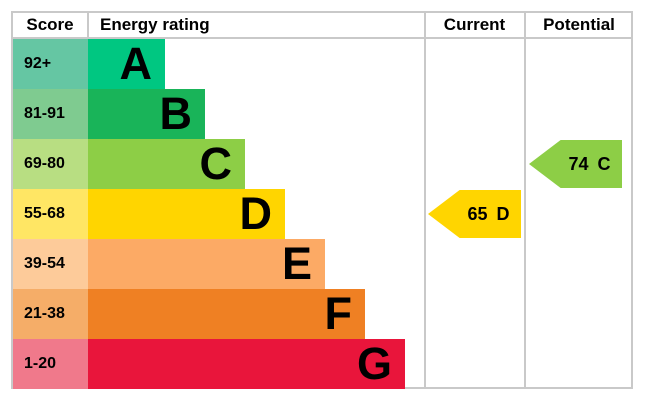 This screenshot has width=648, height=403. I want to click on score-range-d: 55-68, so click(50, 214).